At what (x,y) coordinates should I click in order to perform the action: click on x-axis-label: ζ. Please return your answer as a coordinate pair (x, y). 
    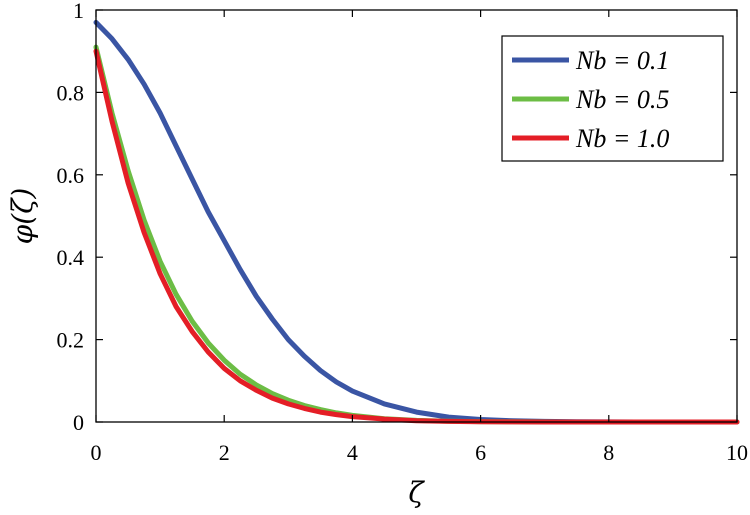
    Looking at the image, I should click on (416, 492).